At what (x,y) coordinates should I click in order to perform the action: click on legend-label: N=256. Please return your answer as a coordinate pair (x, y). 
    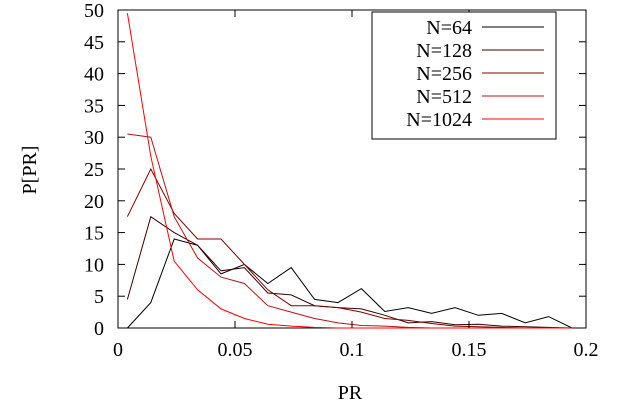
    Looking at the image, I should click on (444, 74).